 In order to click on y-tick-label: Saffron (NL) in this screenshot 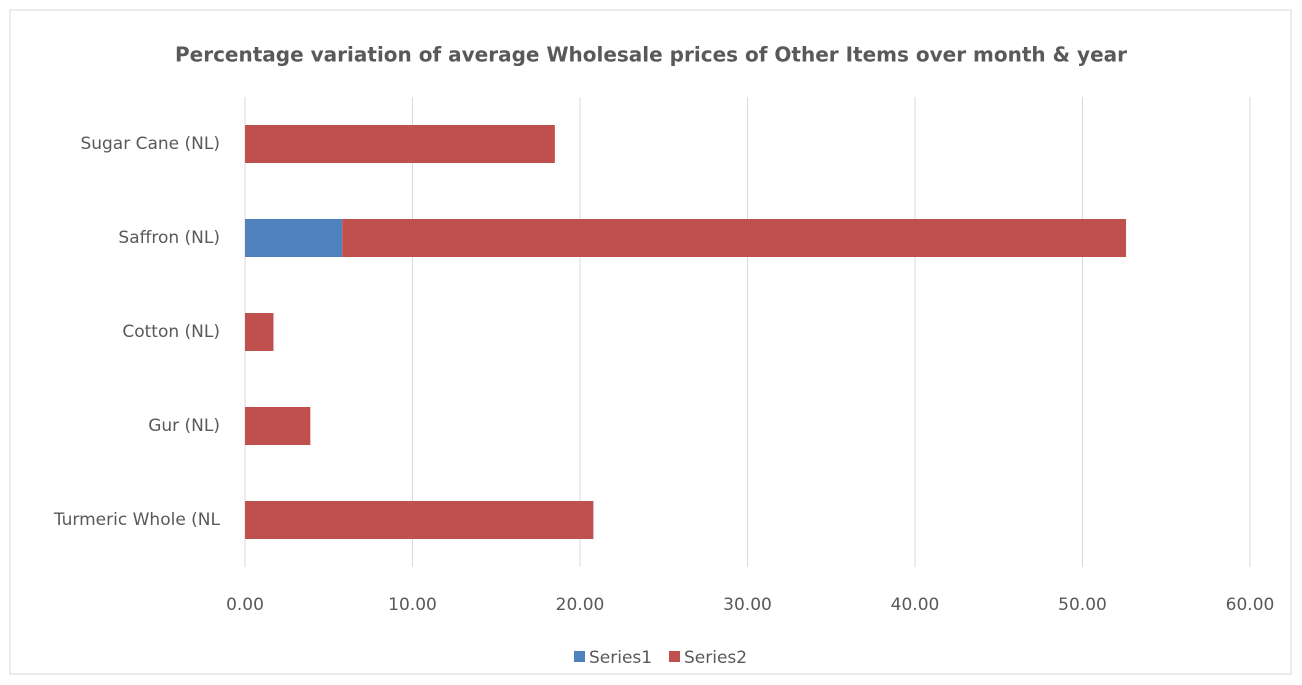, I will do `click(169, 238)`.